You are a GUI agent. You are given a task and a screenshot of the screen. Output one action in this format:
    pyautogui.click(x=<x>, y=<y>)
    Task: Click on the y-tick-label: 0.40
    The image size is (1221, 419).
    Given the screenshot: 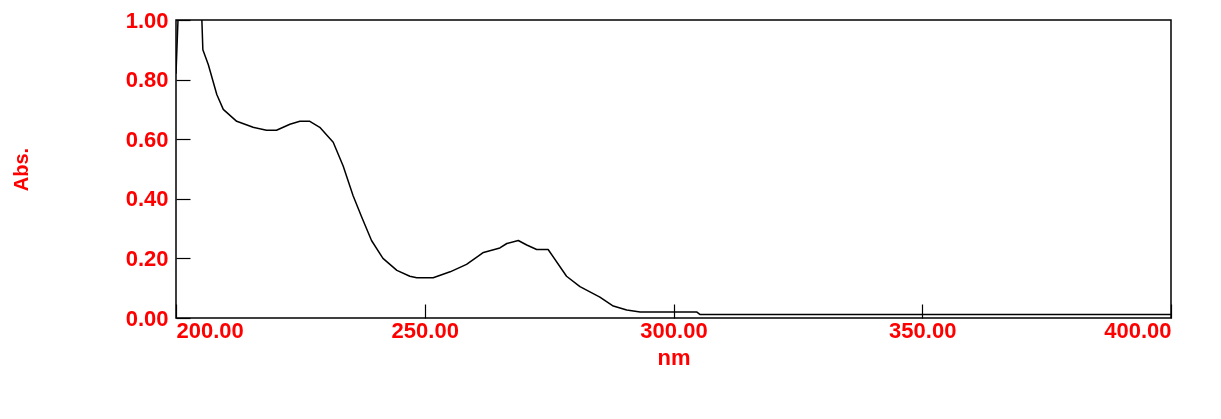 What is the action you would take?
    pyautogui.click(x=147, y=199)
    